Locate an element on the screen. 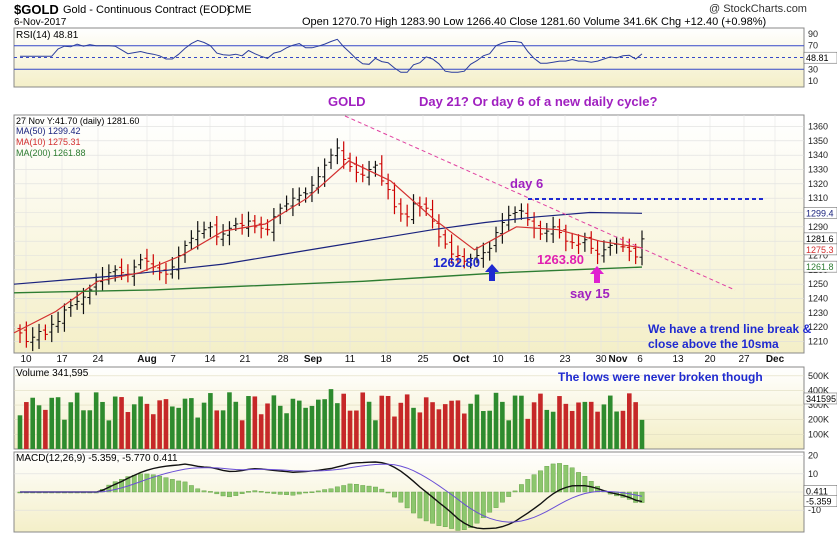 The width and height of the screenshot is (837, 535). annotation-gold: GOLD is located at coordinates (347, 101).